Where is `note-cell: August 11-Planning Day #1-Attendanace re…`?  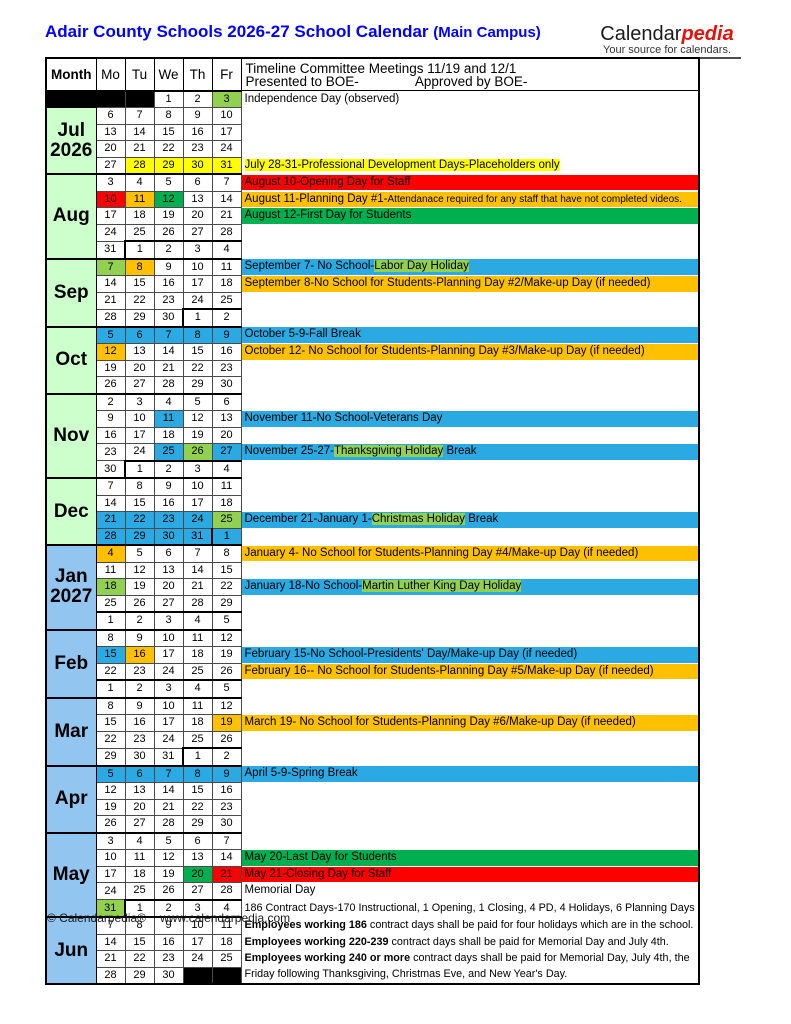 note-cell: August 11-Planning Day #1-Attendanace re… is located at coordinates (470, 199).